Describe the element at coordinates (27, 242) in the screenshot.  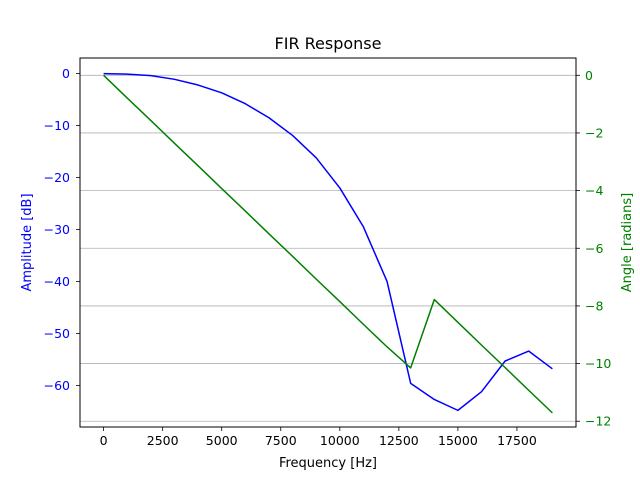
I see `y-left-axis-title: Amplitude [dB]` at that location.